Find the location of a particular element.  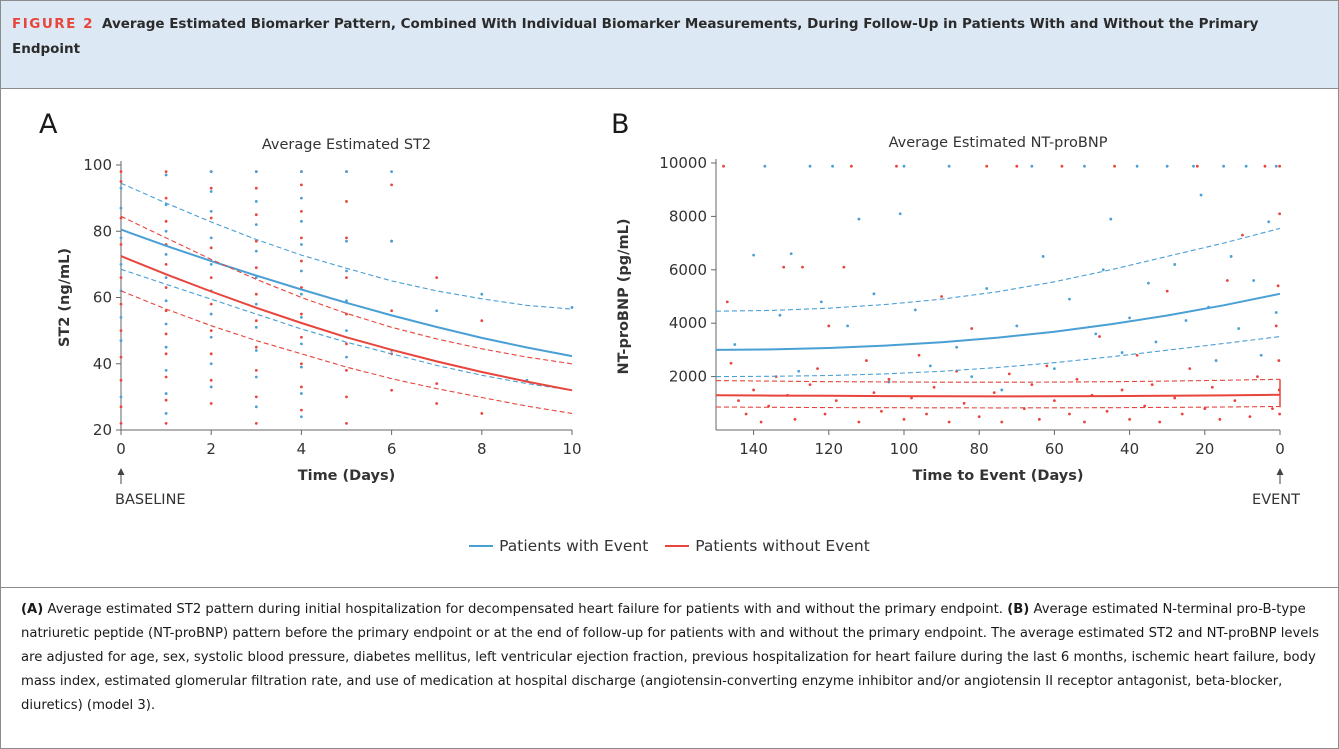

x-tick-label: 4 is located at coordinates (302, 449).